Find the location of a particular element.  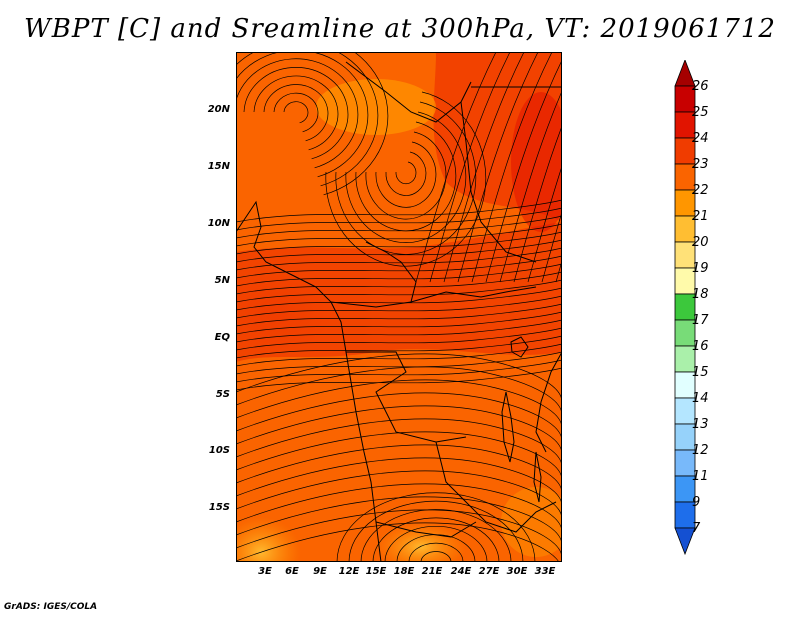

lon-label: 21E is located at coordinates (432, 571).